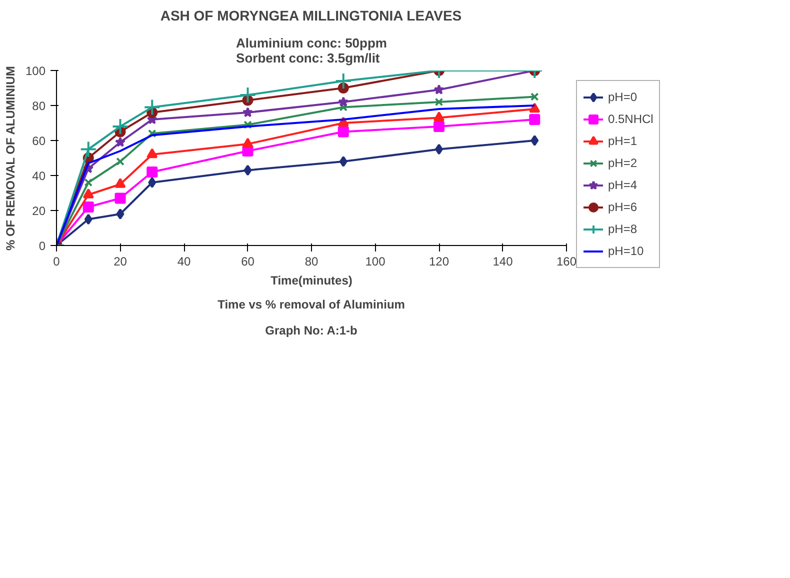 This screenshot has height=578, width=790. What do you see at coordinates (439, 261) in the screenshot?
I see `x-tick-label: 120` at bounding box center [439, 261].